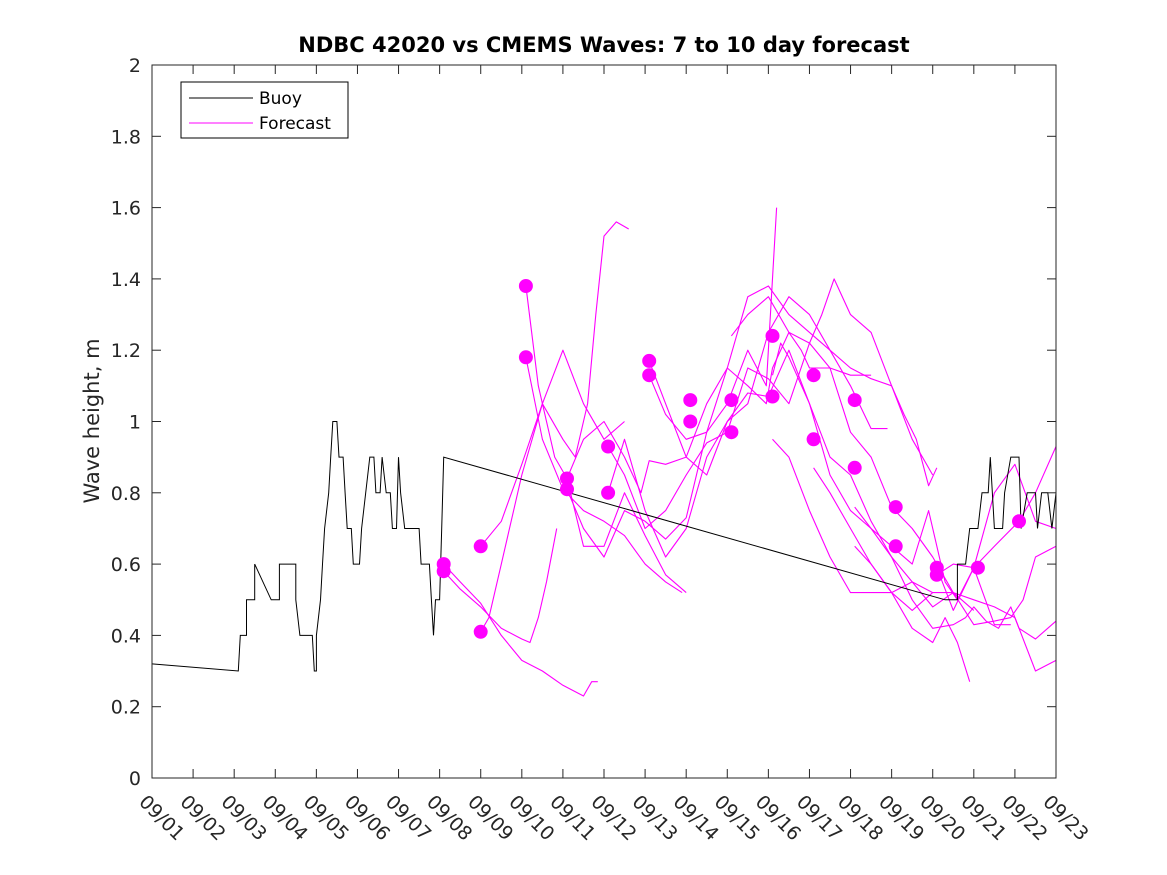  What do you see at coordinates (295, 124) in the screenshot?
I see `legend-forecast-label: Forecast` at bounding box center [295, 124].